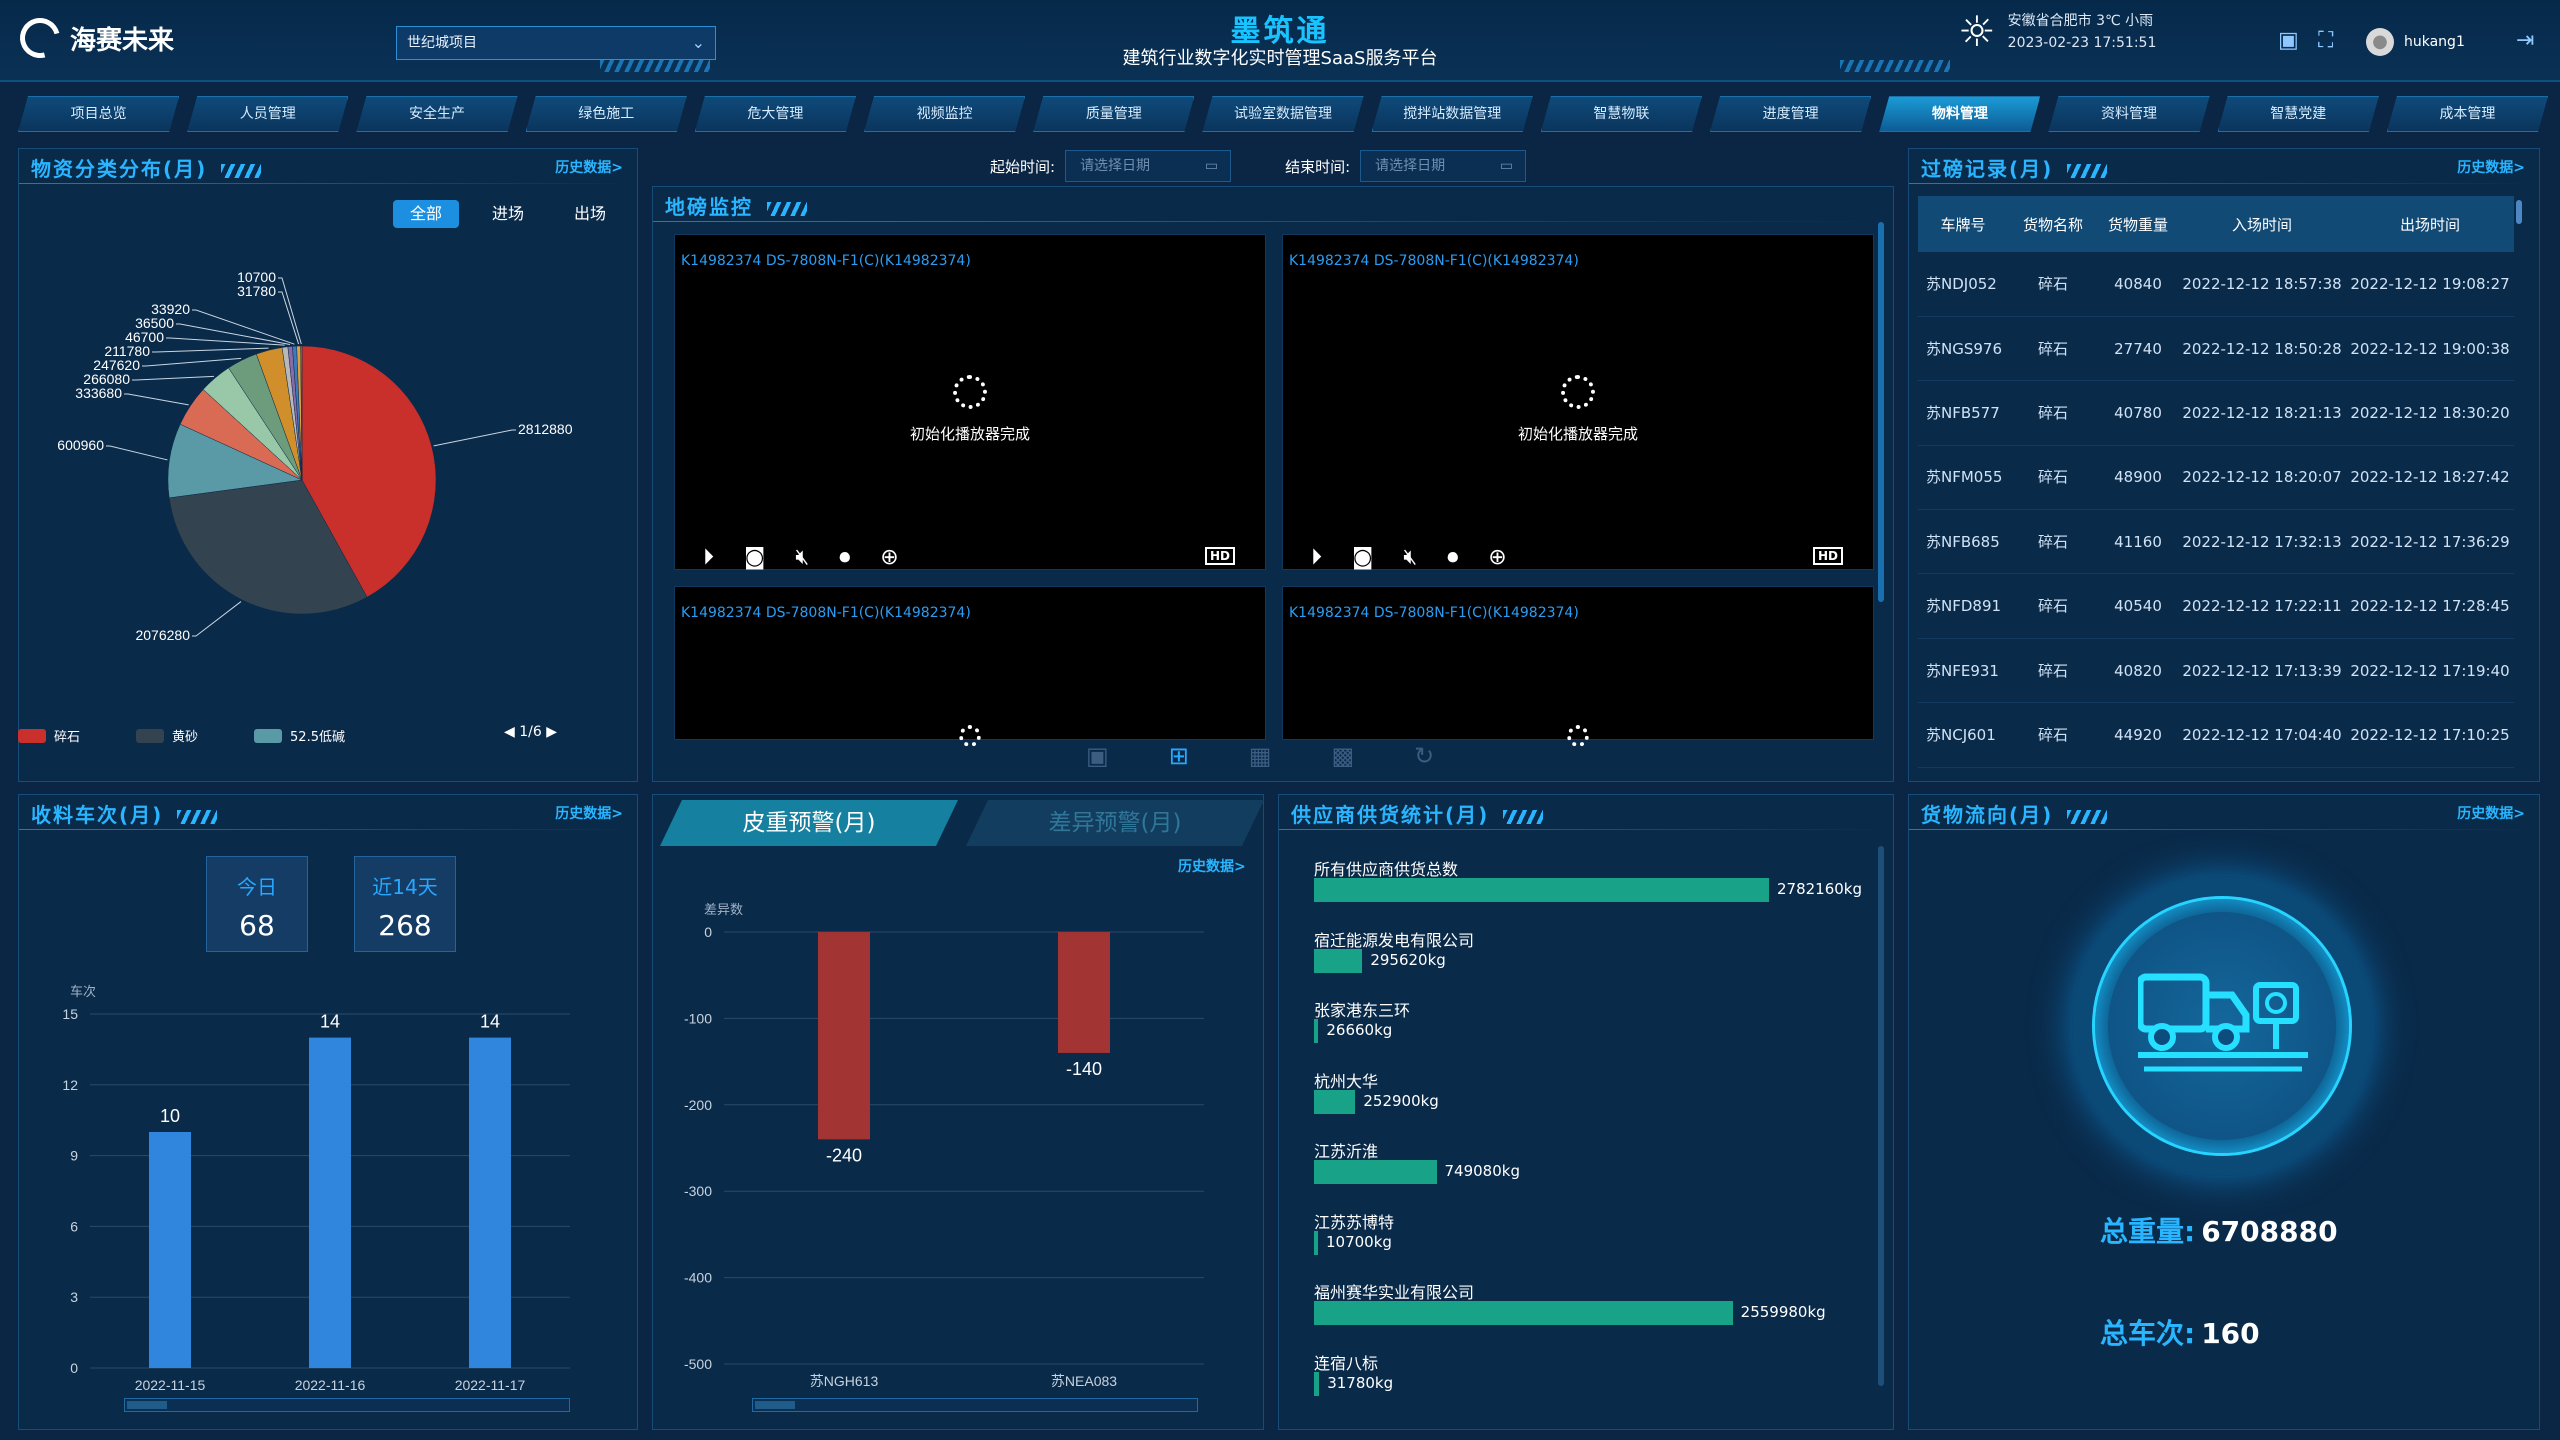 The height and width of the screenshot is (1440, 2560). What do you see at coordinates (698, 1364) in the screenshot?
I see `y-tick-label: -500` at bounding box center [698, 1364].